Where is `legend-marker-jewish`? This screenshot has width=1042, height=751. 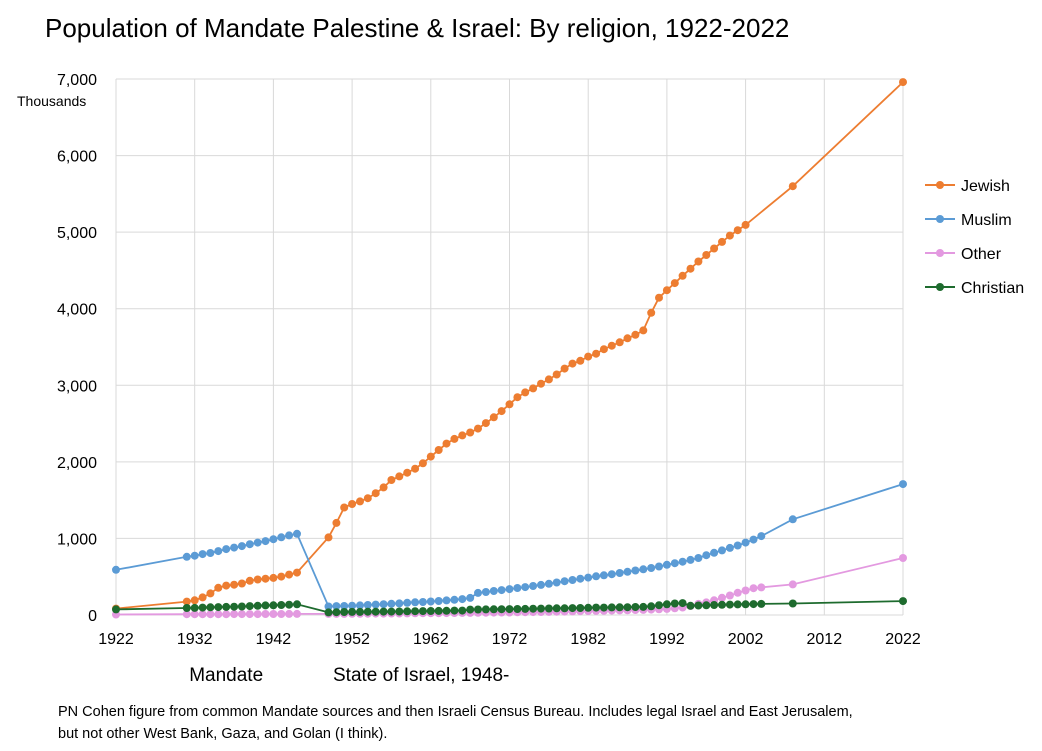
legend-marker-jewish is located at coordinates (940, 185).